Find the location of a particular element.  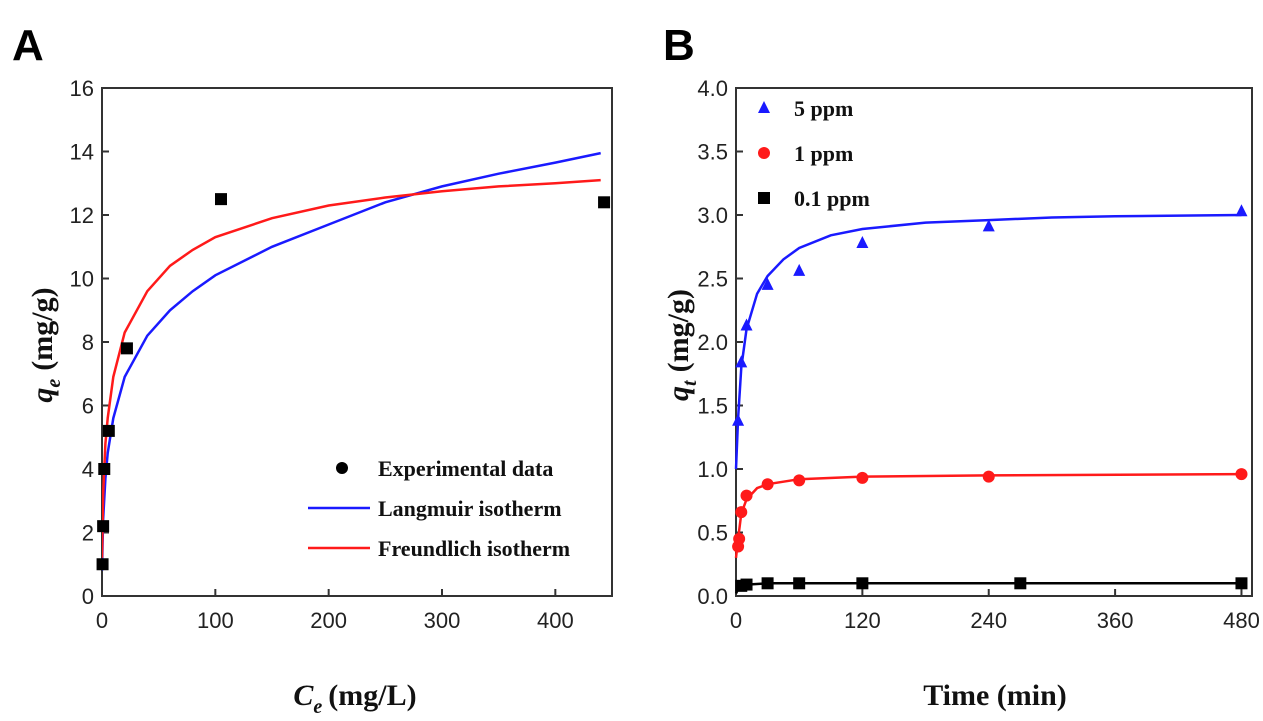

panel-a-legend-label: Freundlich isotherm is located at coordinates (474, 548).